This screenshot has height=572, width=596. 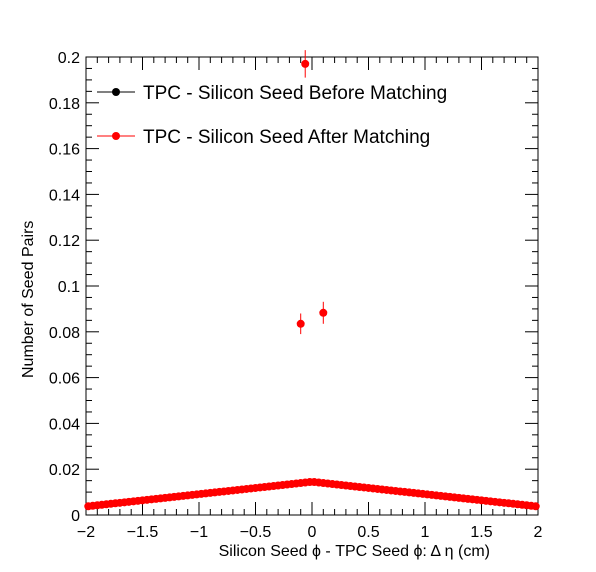 I want to click on y-tick-label: 0.04, so click(x=64, y=424).